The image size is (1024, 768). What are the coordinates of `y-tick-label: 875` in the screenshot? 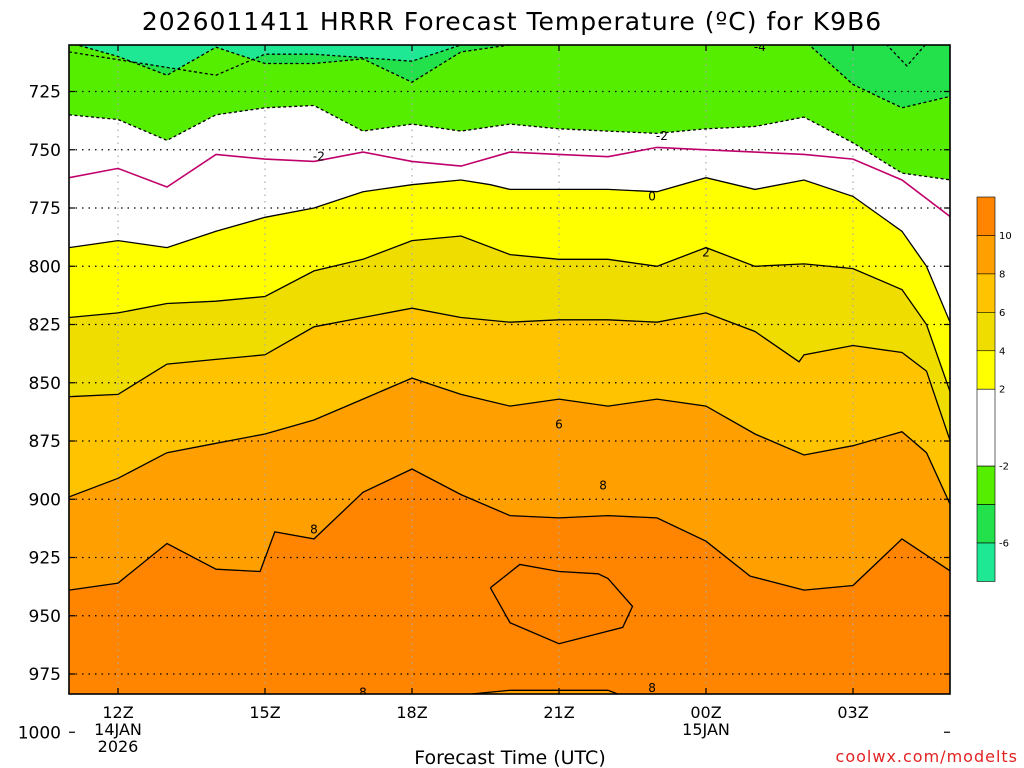 It's located at (45, 442).